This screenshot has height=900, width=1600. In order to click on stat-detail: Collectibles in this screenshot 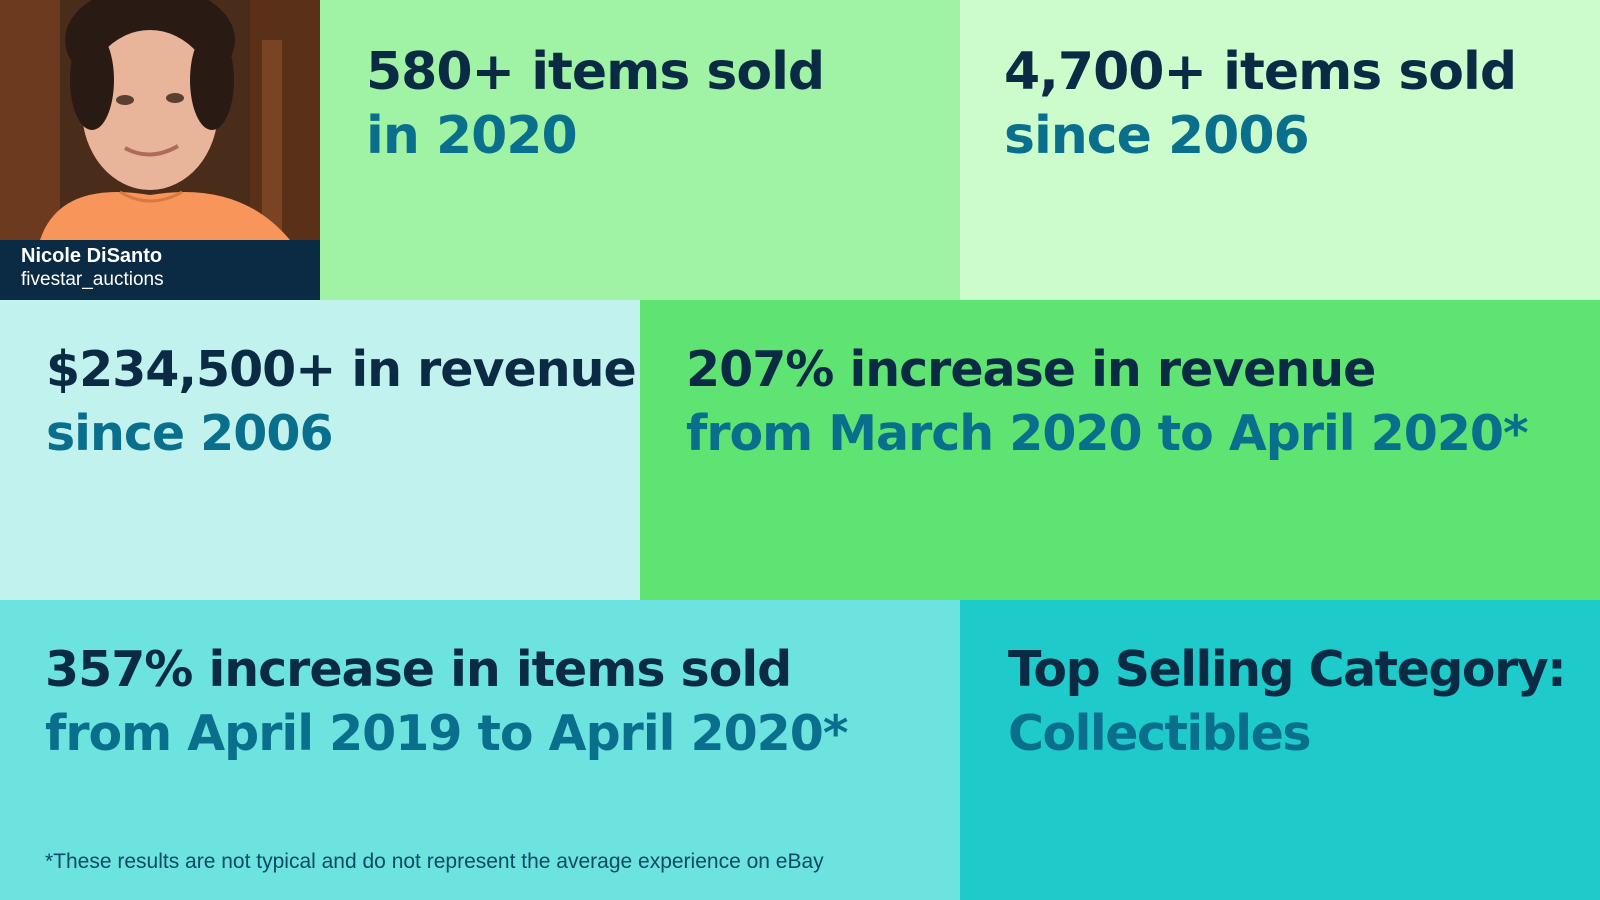, I will do `click(1159, 733)`.